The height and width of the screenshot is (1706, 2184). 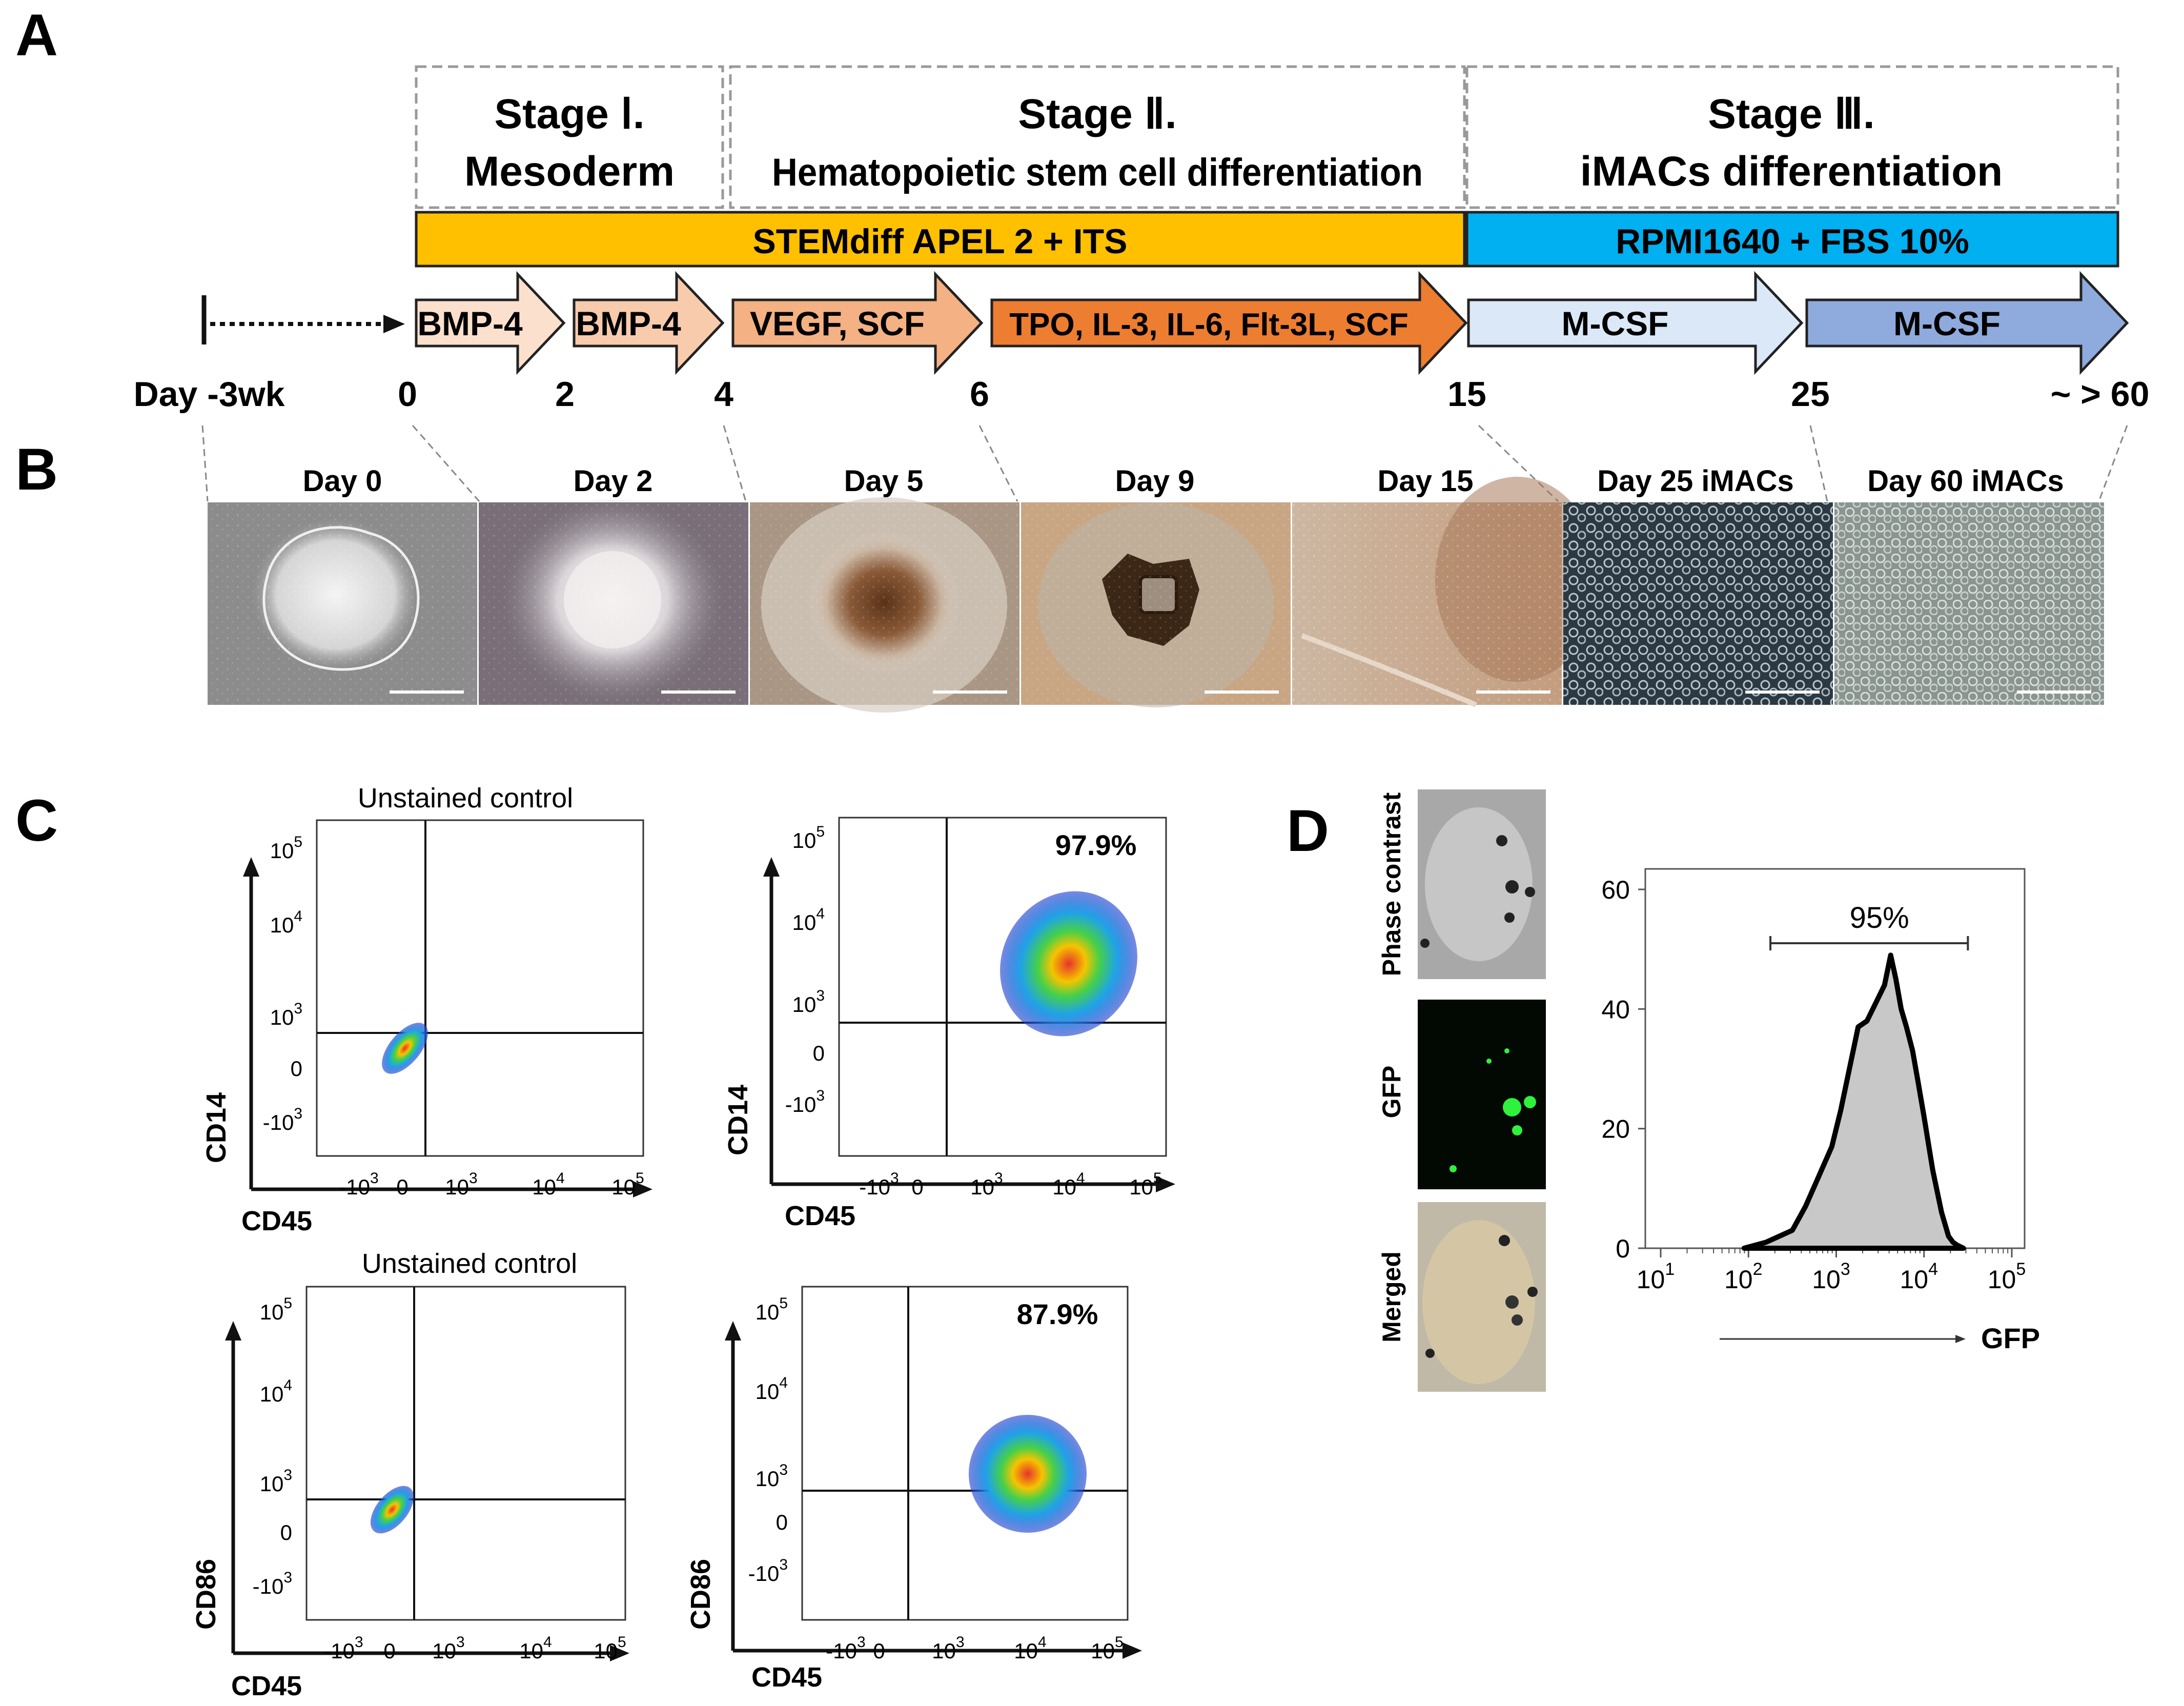 I want to click on label-gfp: GFP, so click(x=1391, y=1092).